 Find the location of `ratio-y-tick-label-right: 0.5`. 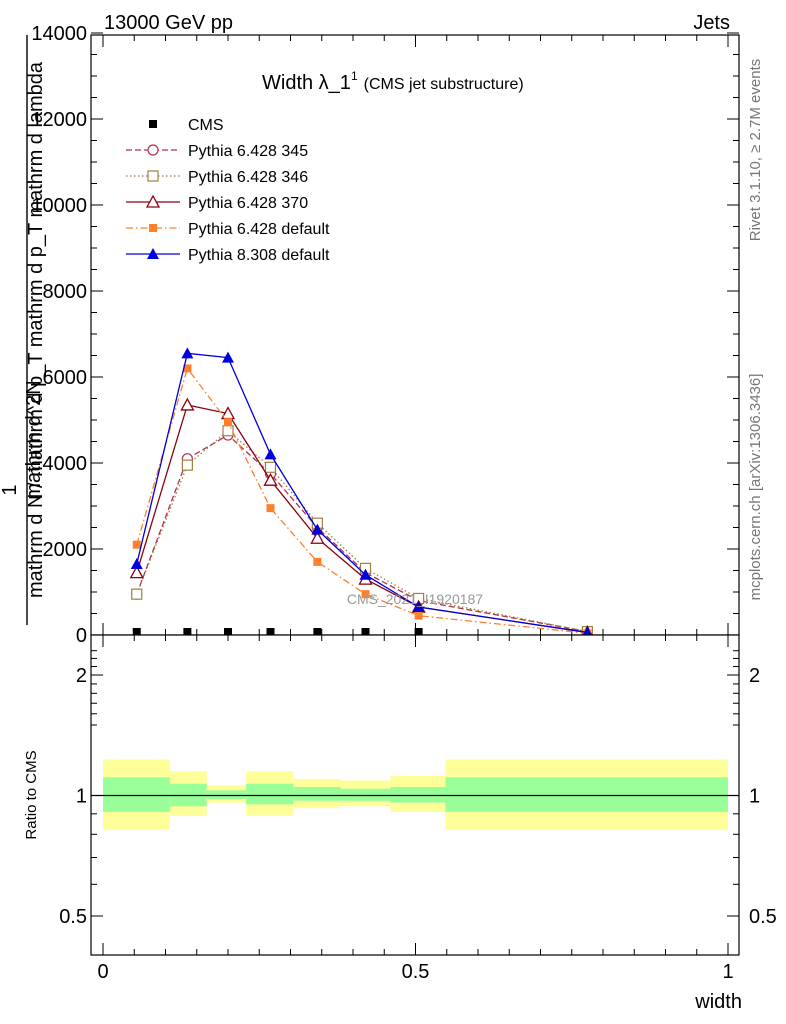

ratio-y-tick-label-right: 0.5 is located at coordinates (763, 917).